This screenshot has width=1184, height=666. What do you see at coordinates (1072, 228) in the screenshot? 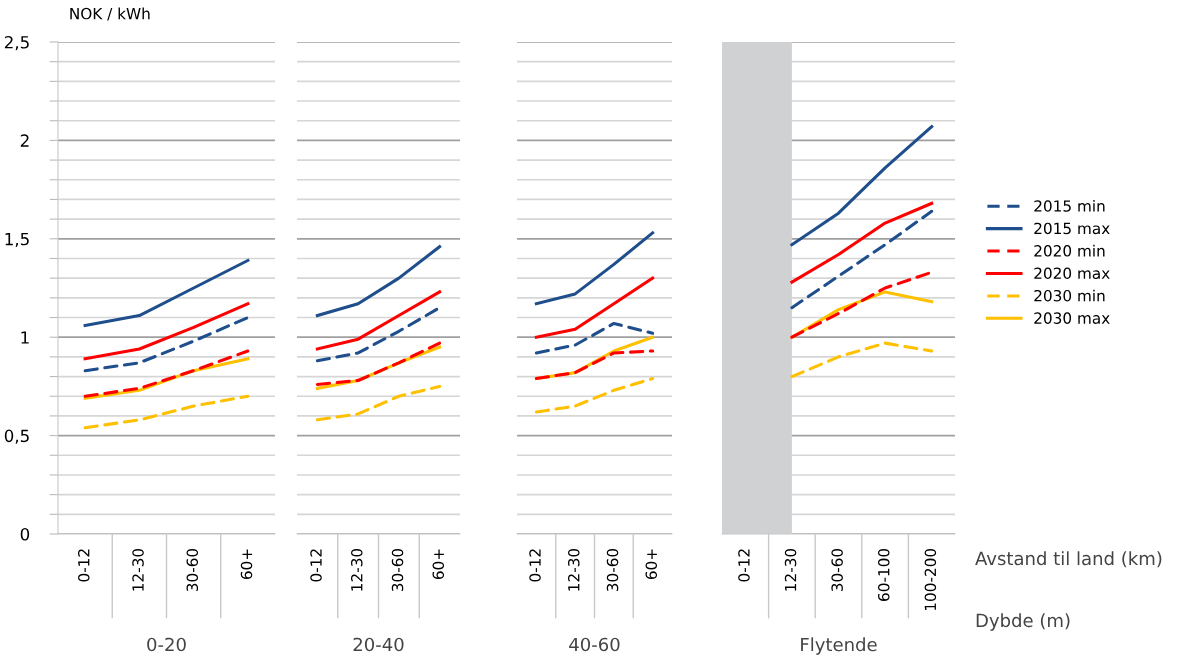
I see `legend-label: 2015 max` at bounding box center [1072, 228].